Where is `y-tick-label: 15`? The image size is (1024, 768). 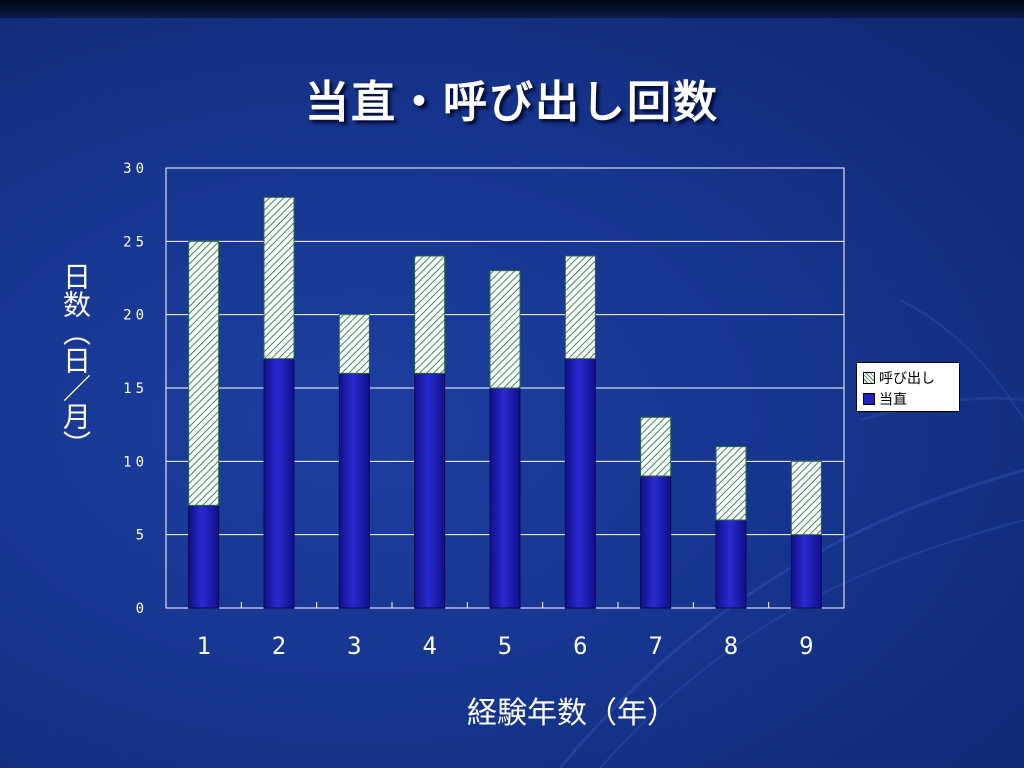
y-tick-label: 15 is located at coordinates (135, 389).